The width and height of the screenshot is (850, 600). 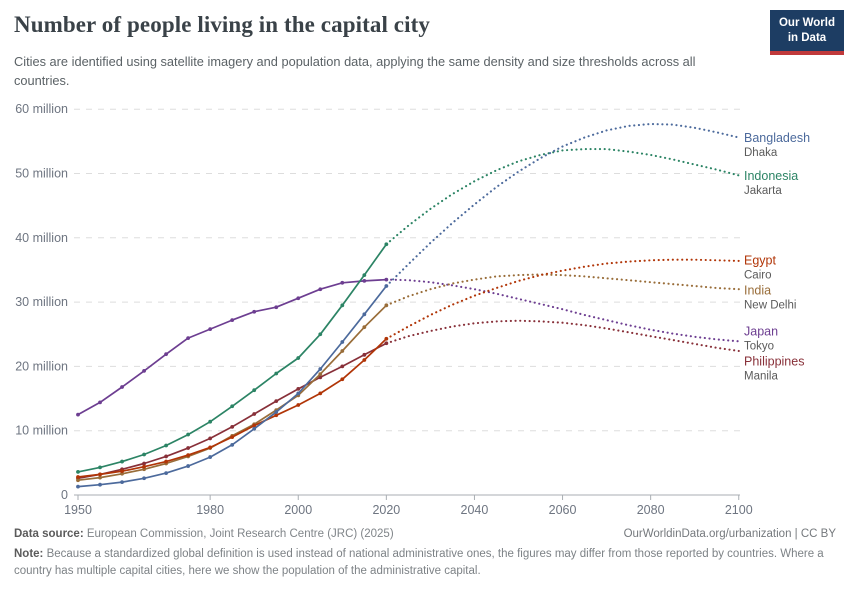 What do you see at coordinates (276, 307) in the screenshot?
I see `series-japan-marker-1995` at bounding box center [276, 307].